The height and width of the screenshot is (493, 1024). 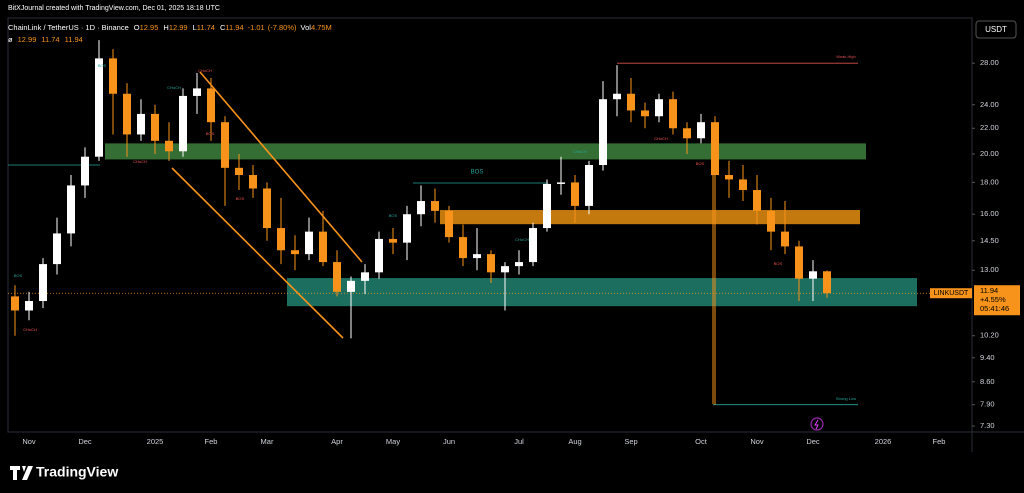 What do you see at coordinates (149, 27) in the screenshot?
I see `ohlc-value: 12.95` at bounding box center [149, 27].